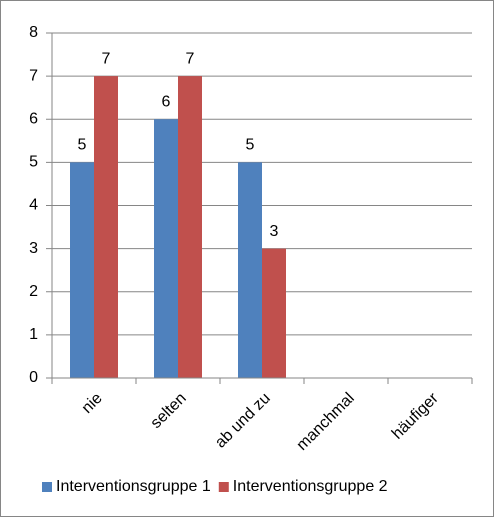 This screenshot has width=494, height=522. Describe the element at coordinates (166, 101) in the screenshot. I see `data-label: 6` at that location.